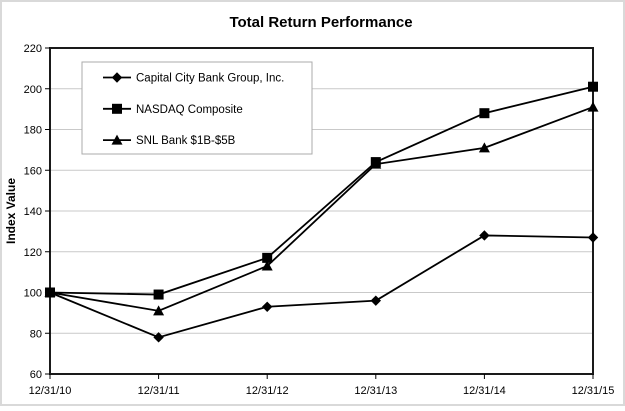  What do you see at coordinates (11, 211) in the screenshot?
I see `y-axis-title: Index Value` at bounding box center [11, 211].